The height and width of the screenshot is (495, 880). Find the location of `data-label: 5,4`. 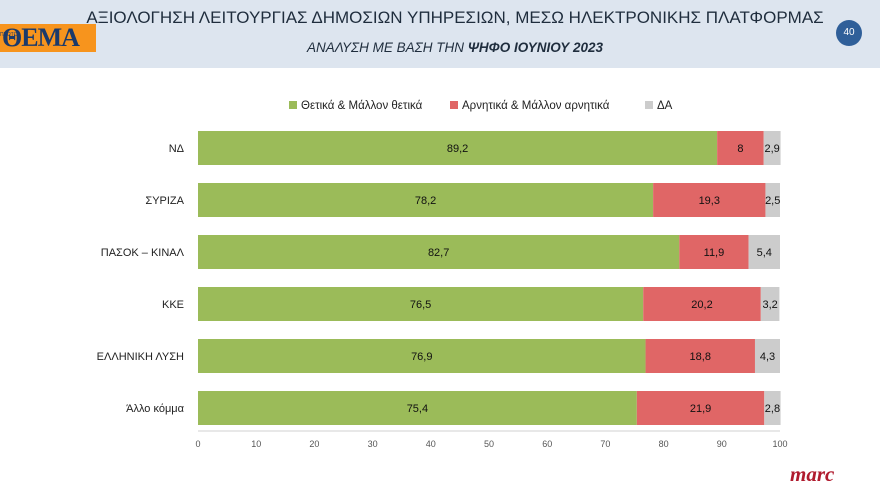

data-label: 5,4 is located at coordinates (764, 253).